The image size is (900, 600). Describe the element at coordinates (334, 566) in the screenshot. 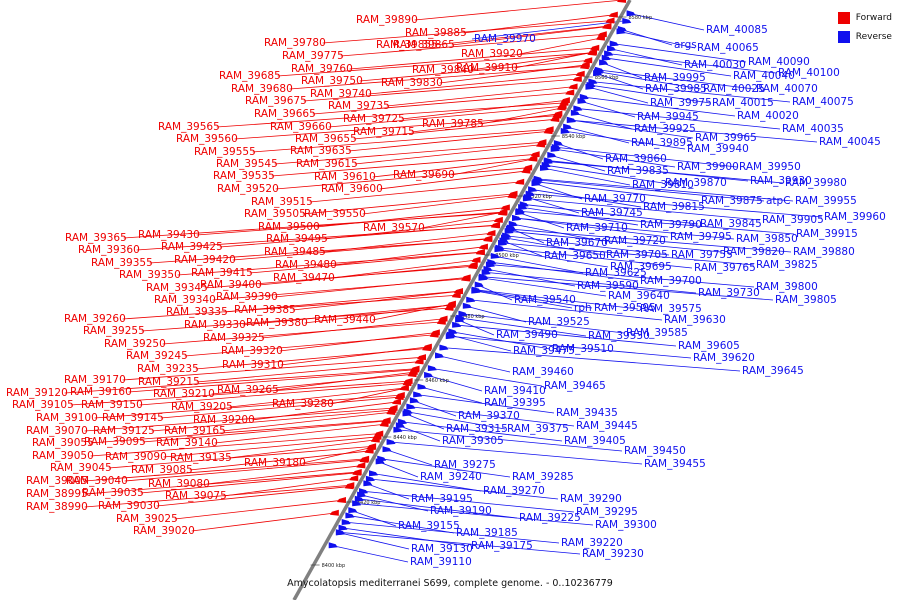

I see `tick-label: 8400 kbp` at that location.